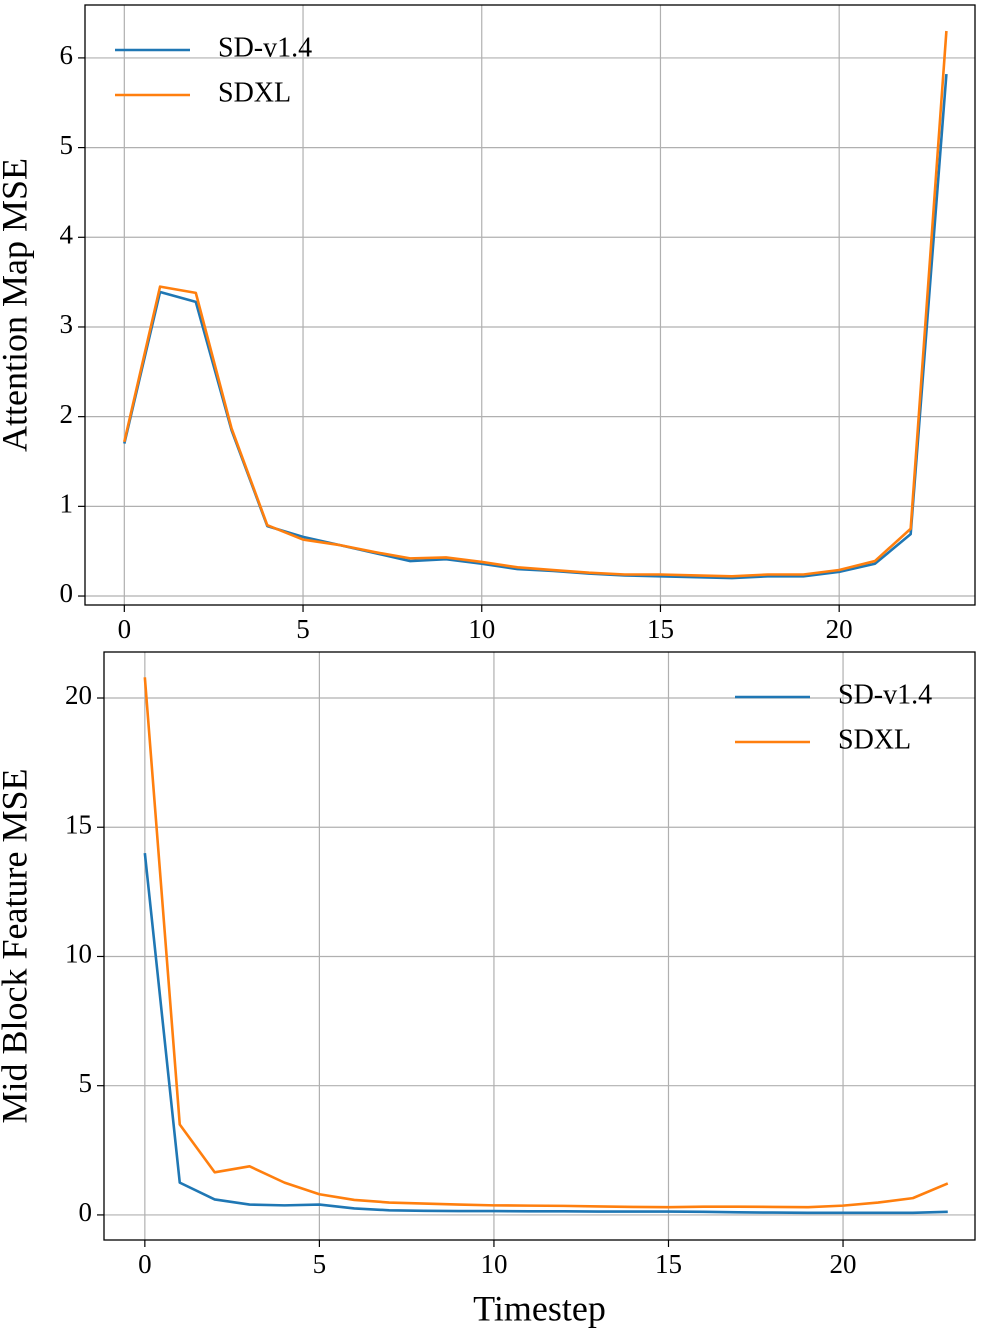  Describe the element at coordinates (67, 504) in the screenshot. I see `y-tick-label: 1` at that location.